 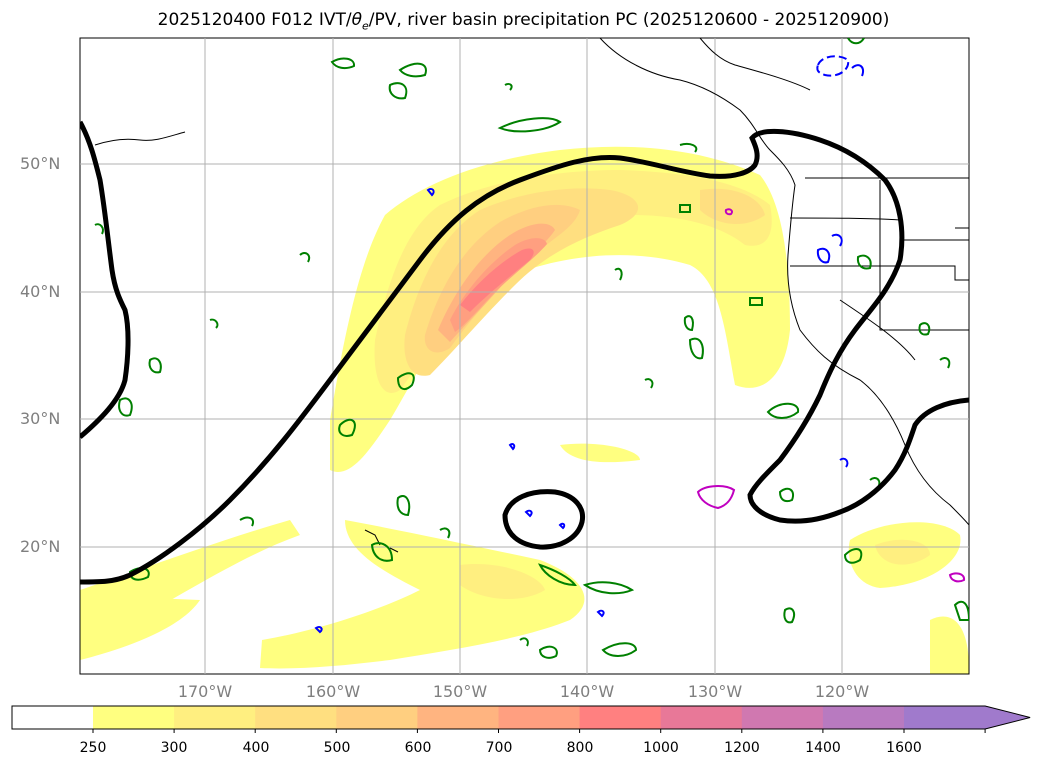 What do you see at coordinates (40, 546) in the screenshot?
I see `lat-label: 20°N` at bounding box center [40, 546].